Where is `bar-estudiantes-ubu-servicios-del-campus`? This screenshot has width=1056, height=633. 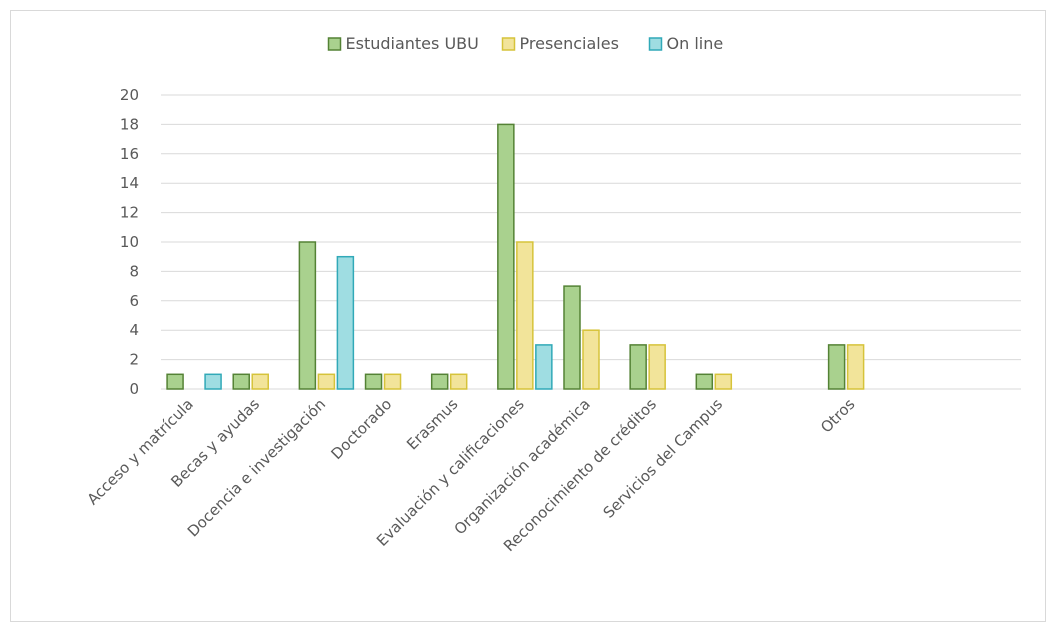 bar-estudiantes-ubu-servicios-del-campus is located at coordinates (704, 381).